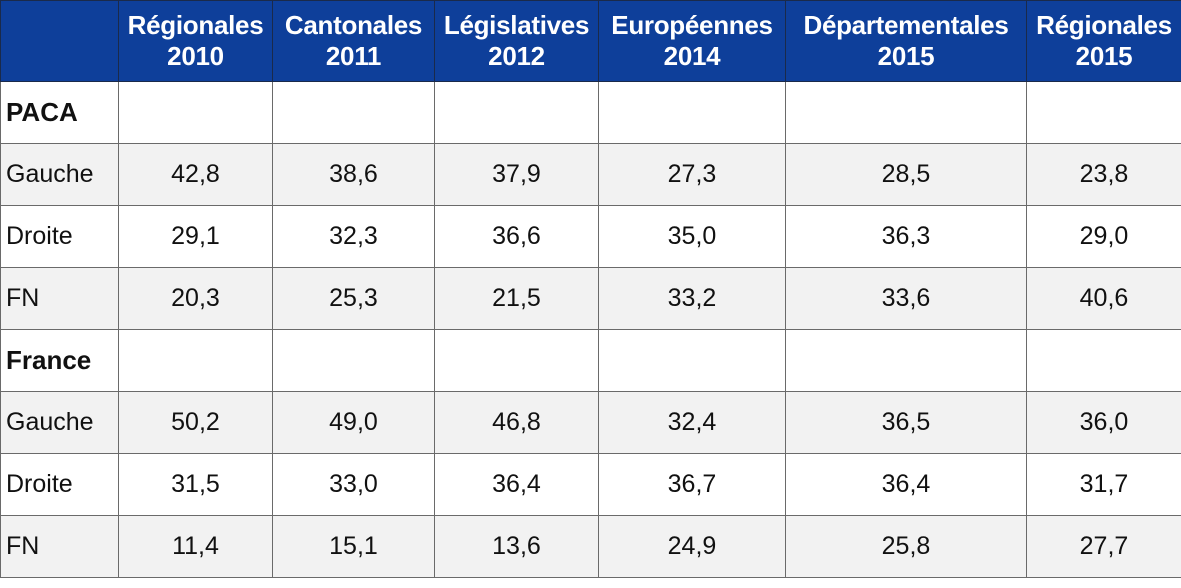 Image resolution: width=1181 pixels, height=588 pixels. What do you see at coordinates (353, 236) in the screenshot?
I see `value-cell: 32,3` at bounding box center [353, 236].